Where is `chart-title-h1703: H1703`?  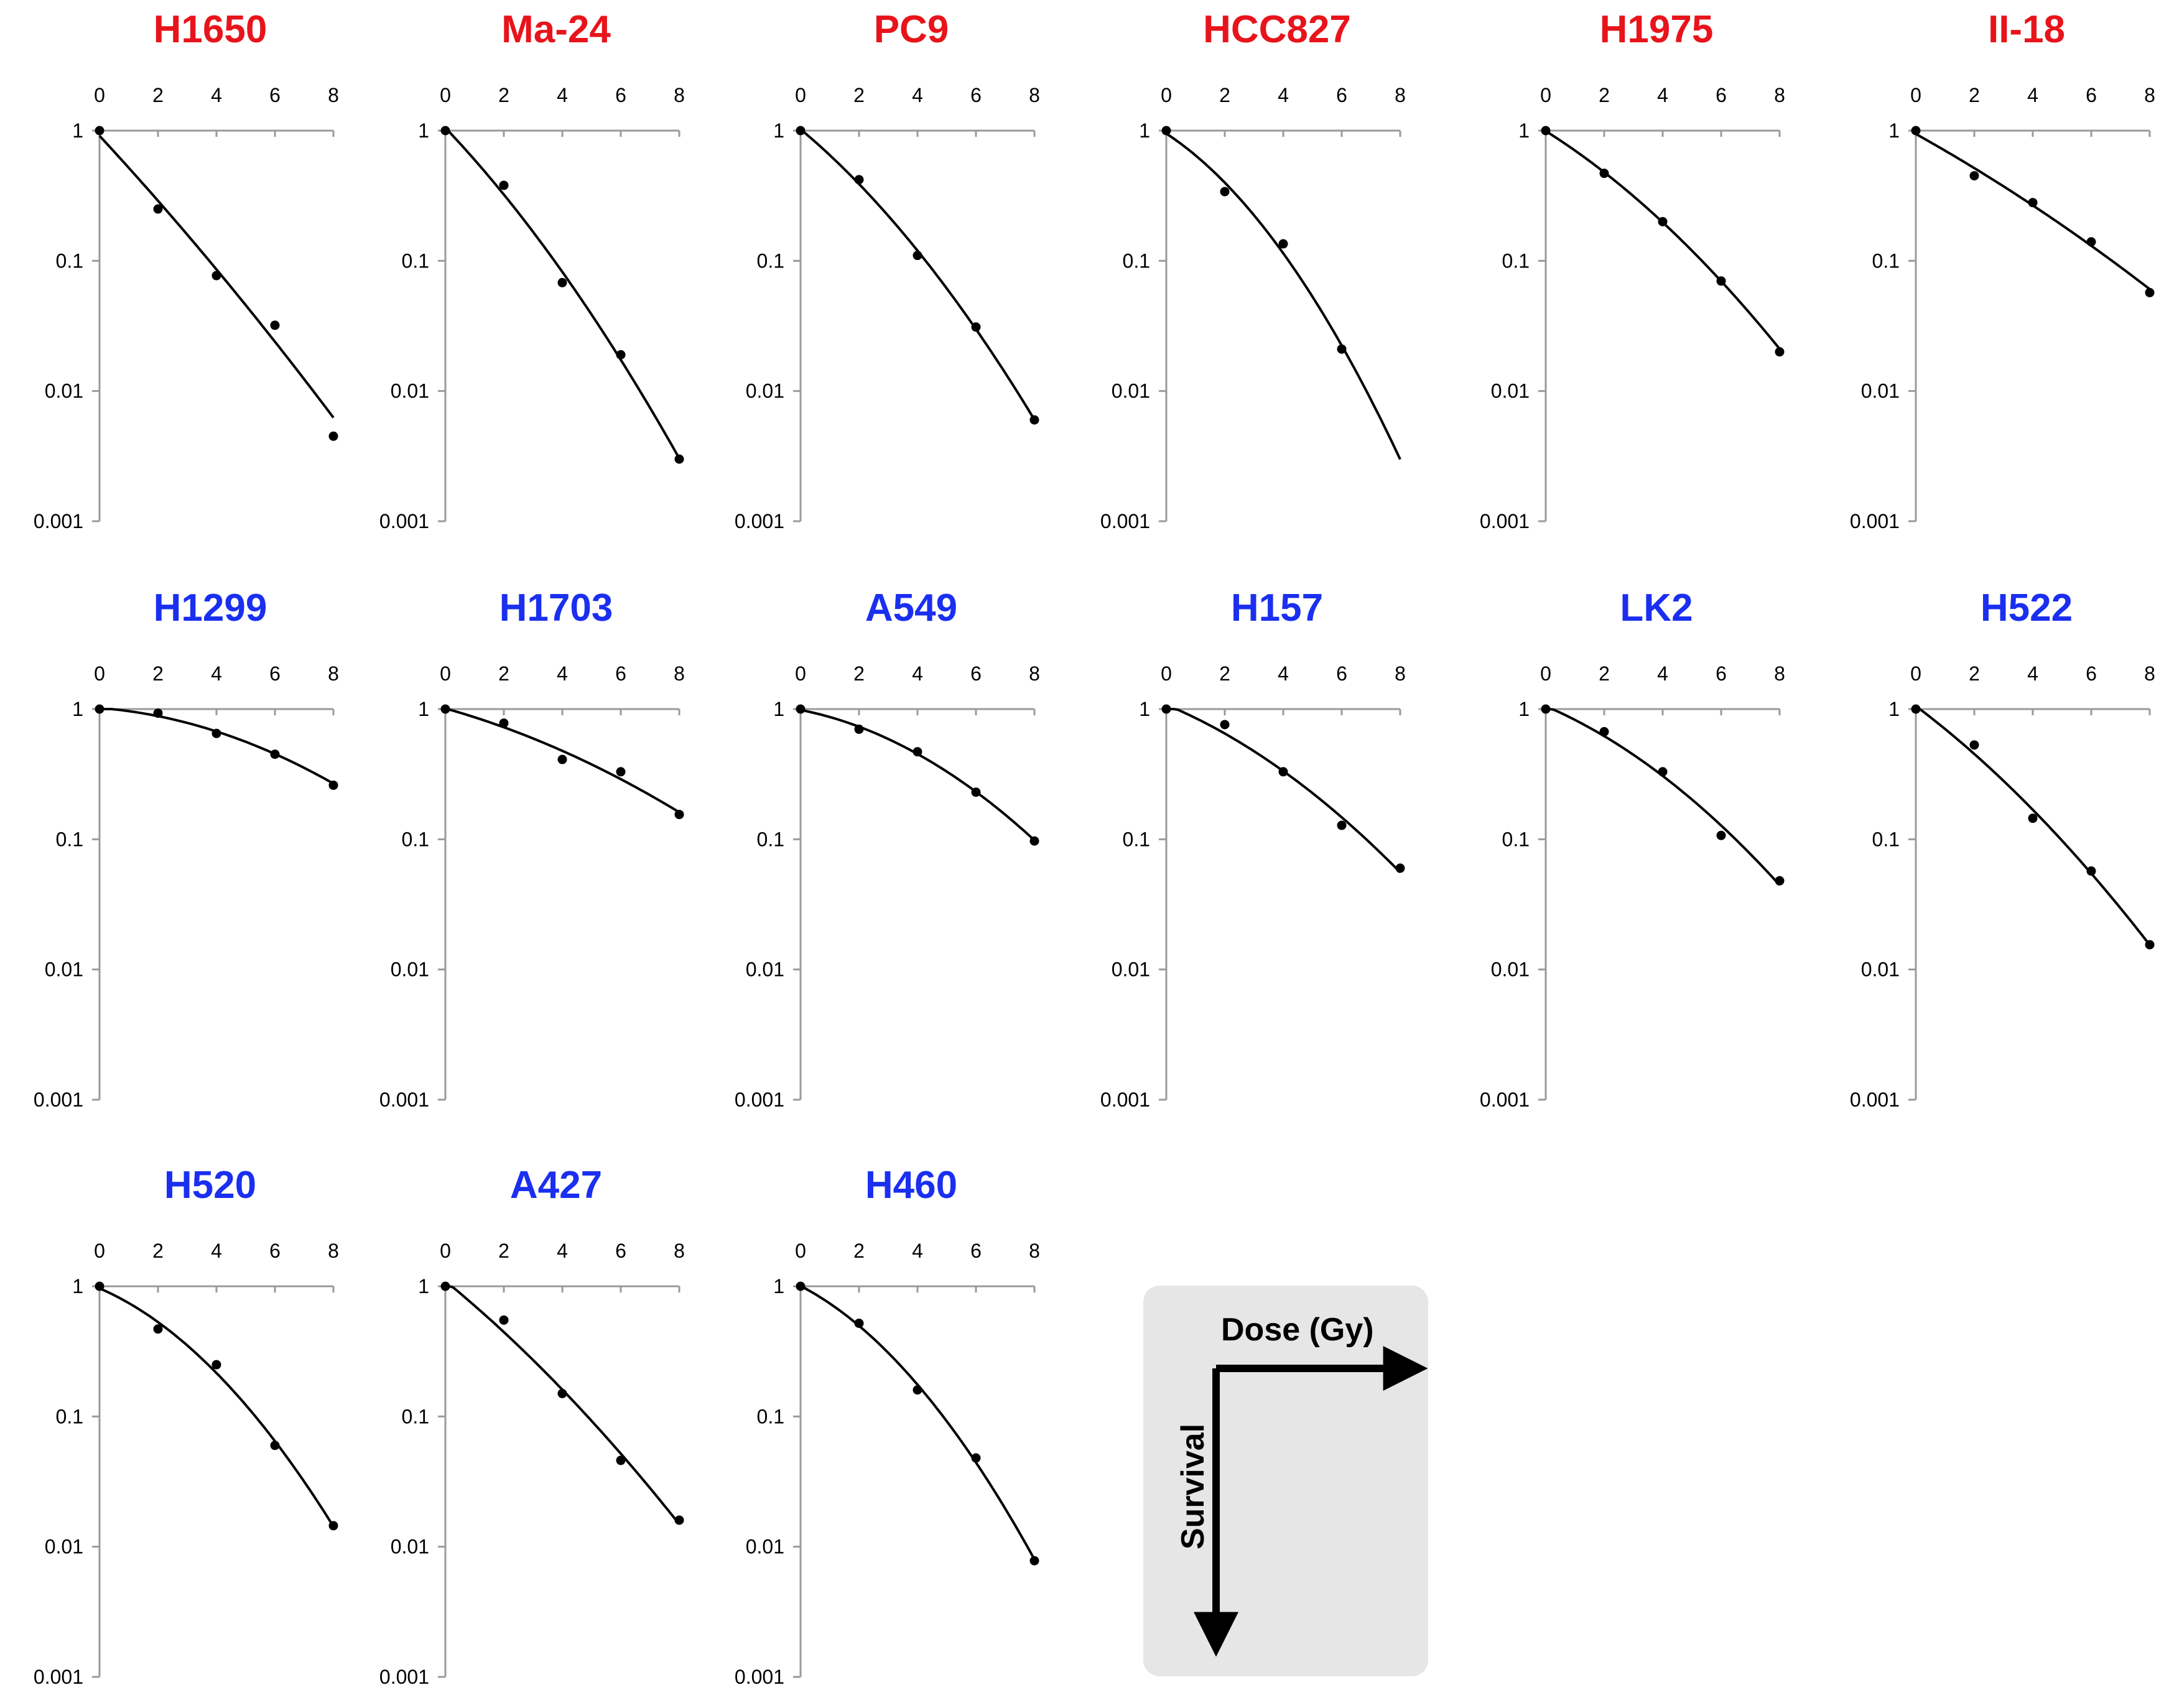
chart-title-h1703: H1703 is located at coordinates (556, 608).